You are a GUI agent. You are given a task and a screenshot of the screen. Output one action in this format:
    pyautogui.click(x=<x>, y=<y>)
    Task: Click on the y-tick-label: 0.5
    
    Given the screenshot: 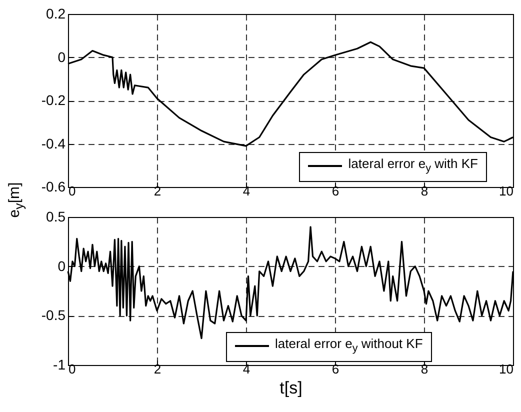 What is the action you would take?
    pyautogui.click(x=56, y=216)
    